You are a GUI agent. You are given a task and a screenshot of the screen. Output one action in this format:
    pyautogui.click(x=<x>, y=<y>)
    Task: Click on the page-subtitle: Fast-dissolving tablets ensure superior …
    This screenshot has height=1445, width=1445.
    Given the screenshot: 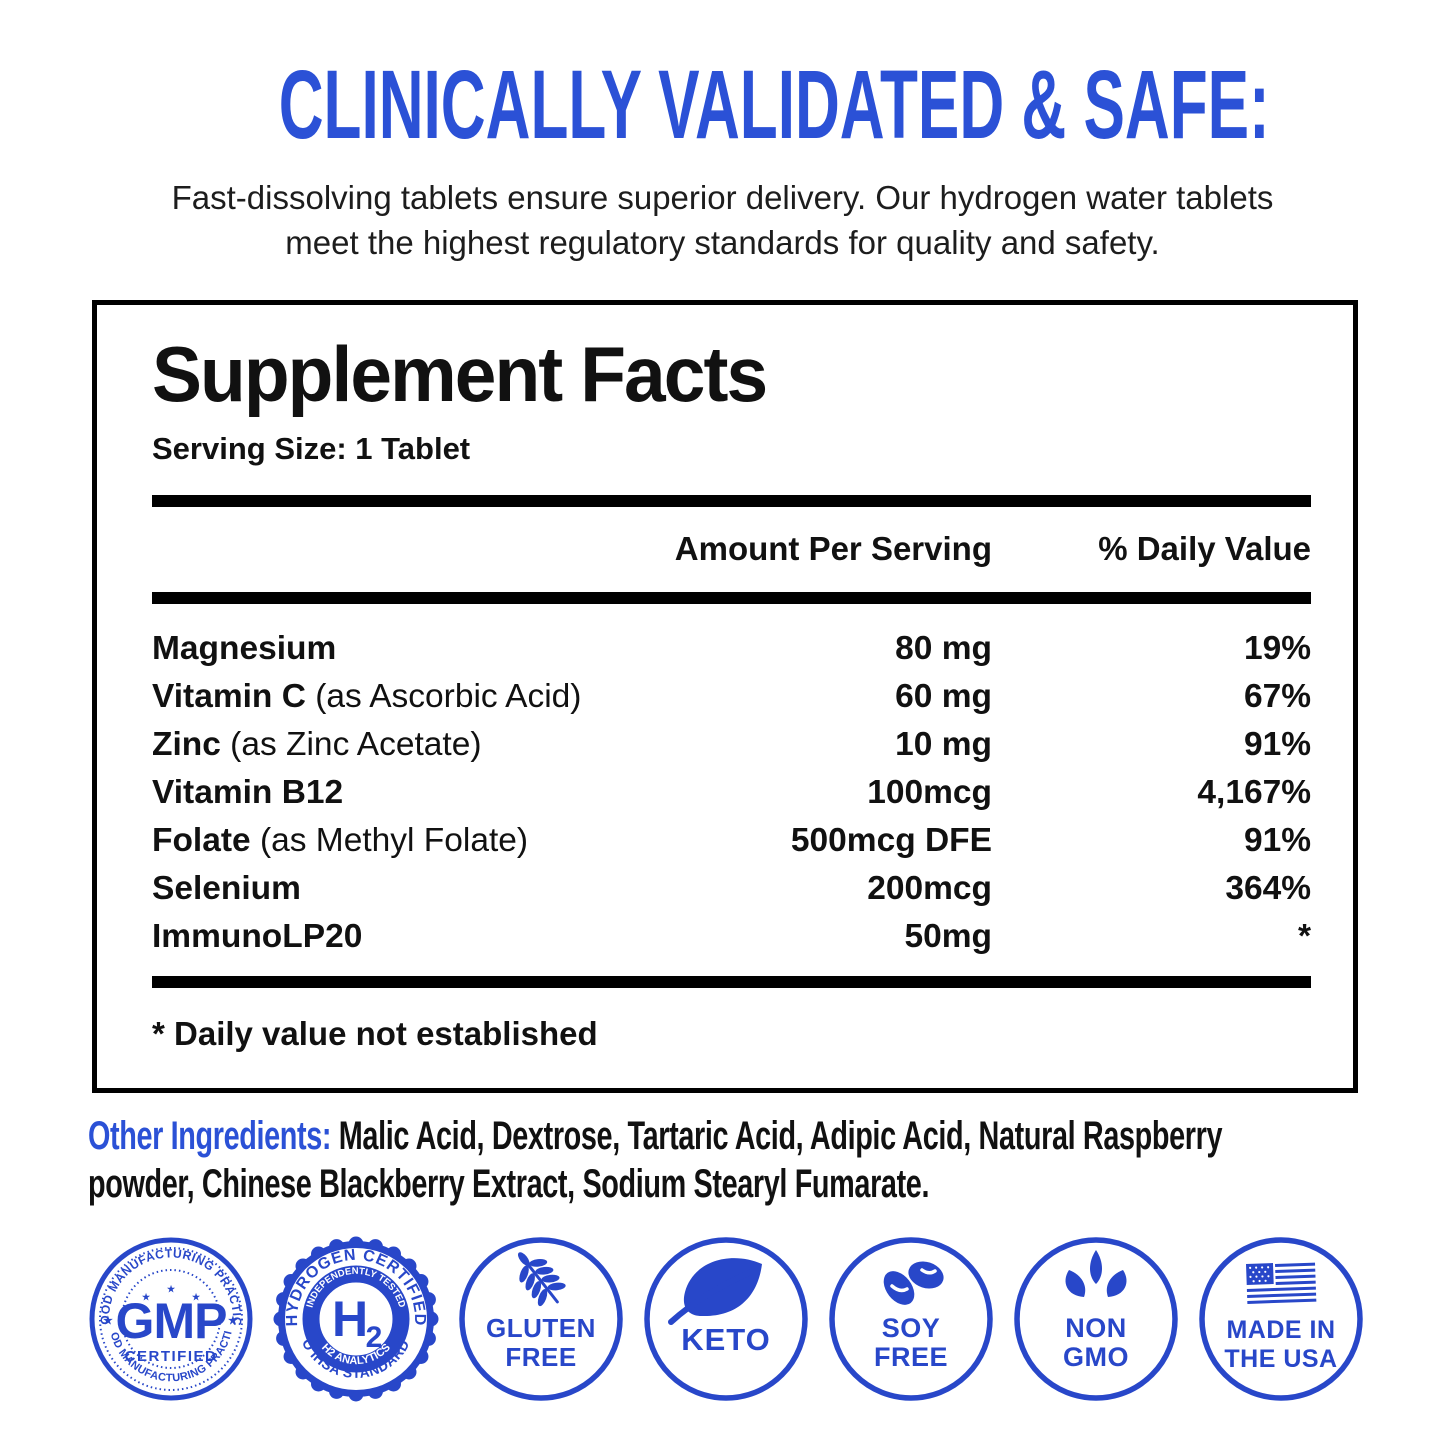 What is the action you would take?
    pyautogui.click(x=722, y=220)
    